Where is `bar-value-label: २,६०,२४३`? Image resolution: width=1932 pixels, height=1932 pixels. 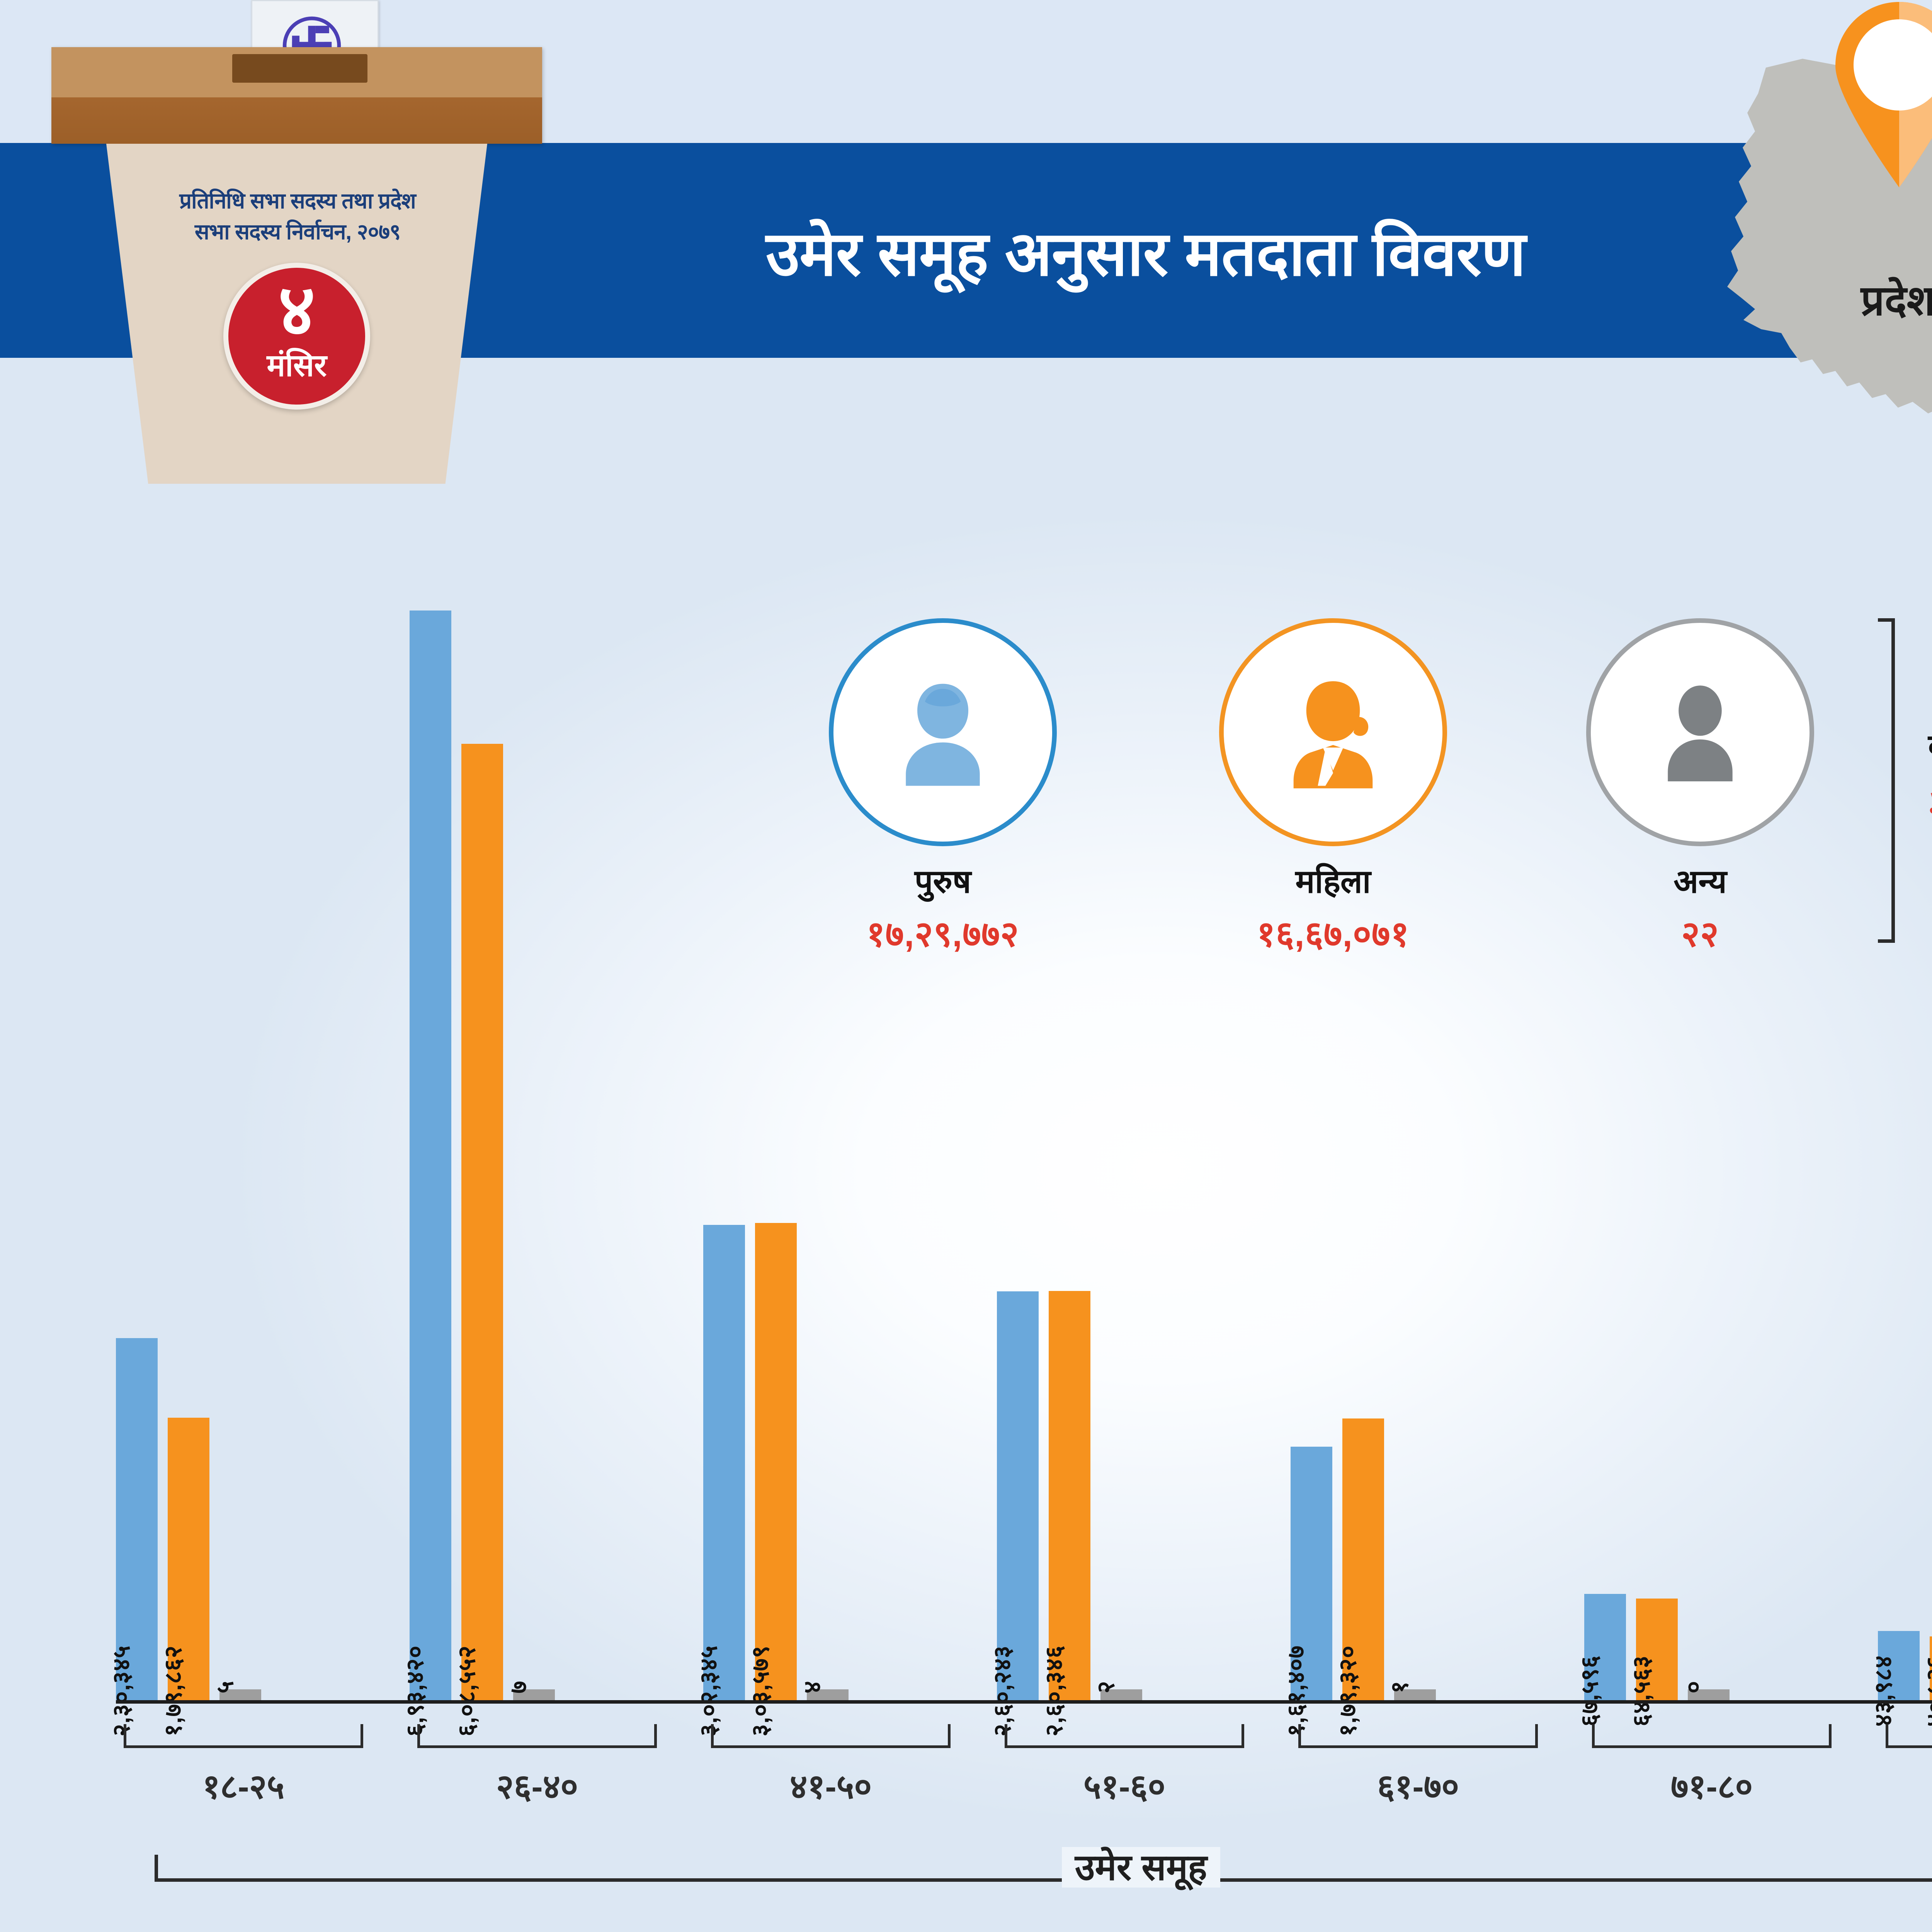
bar-value-label: २,६०,२४३ is located at coordinates (1003, 1690).